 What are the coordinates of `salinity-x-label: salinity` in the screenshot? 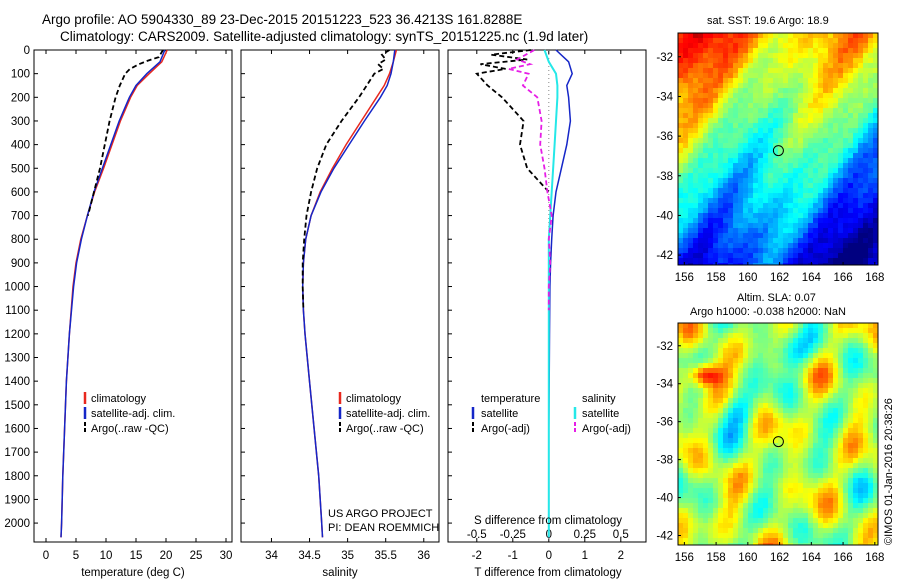 It's located at (339, 573).